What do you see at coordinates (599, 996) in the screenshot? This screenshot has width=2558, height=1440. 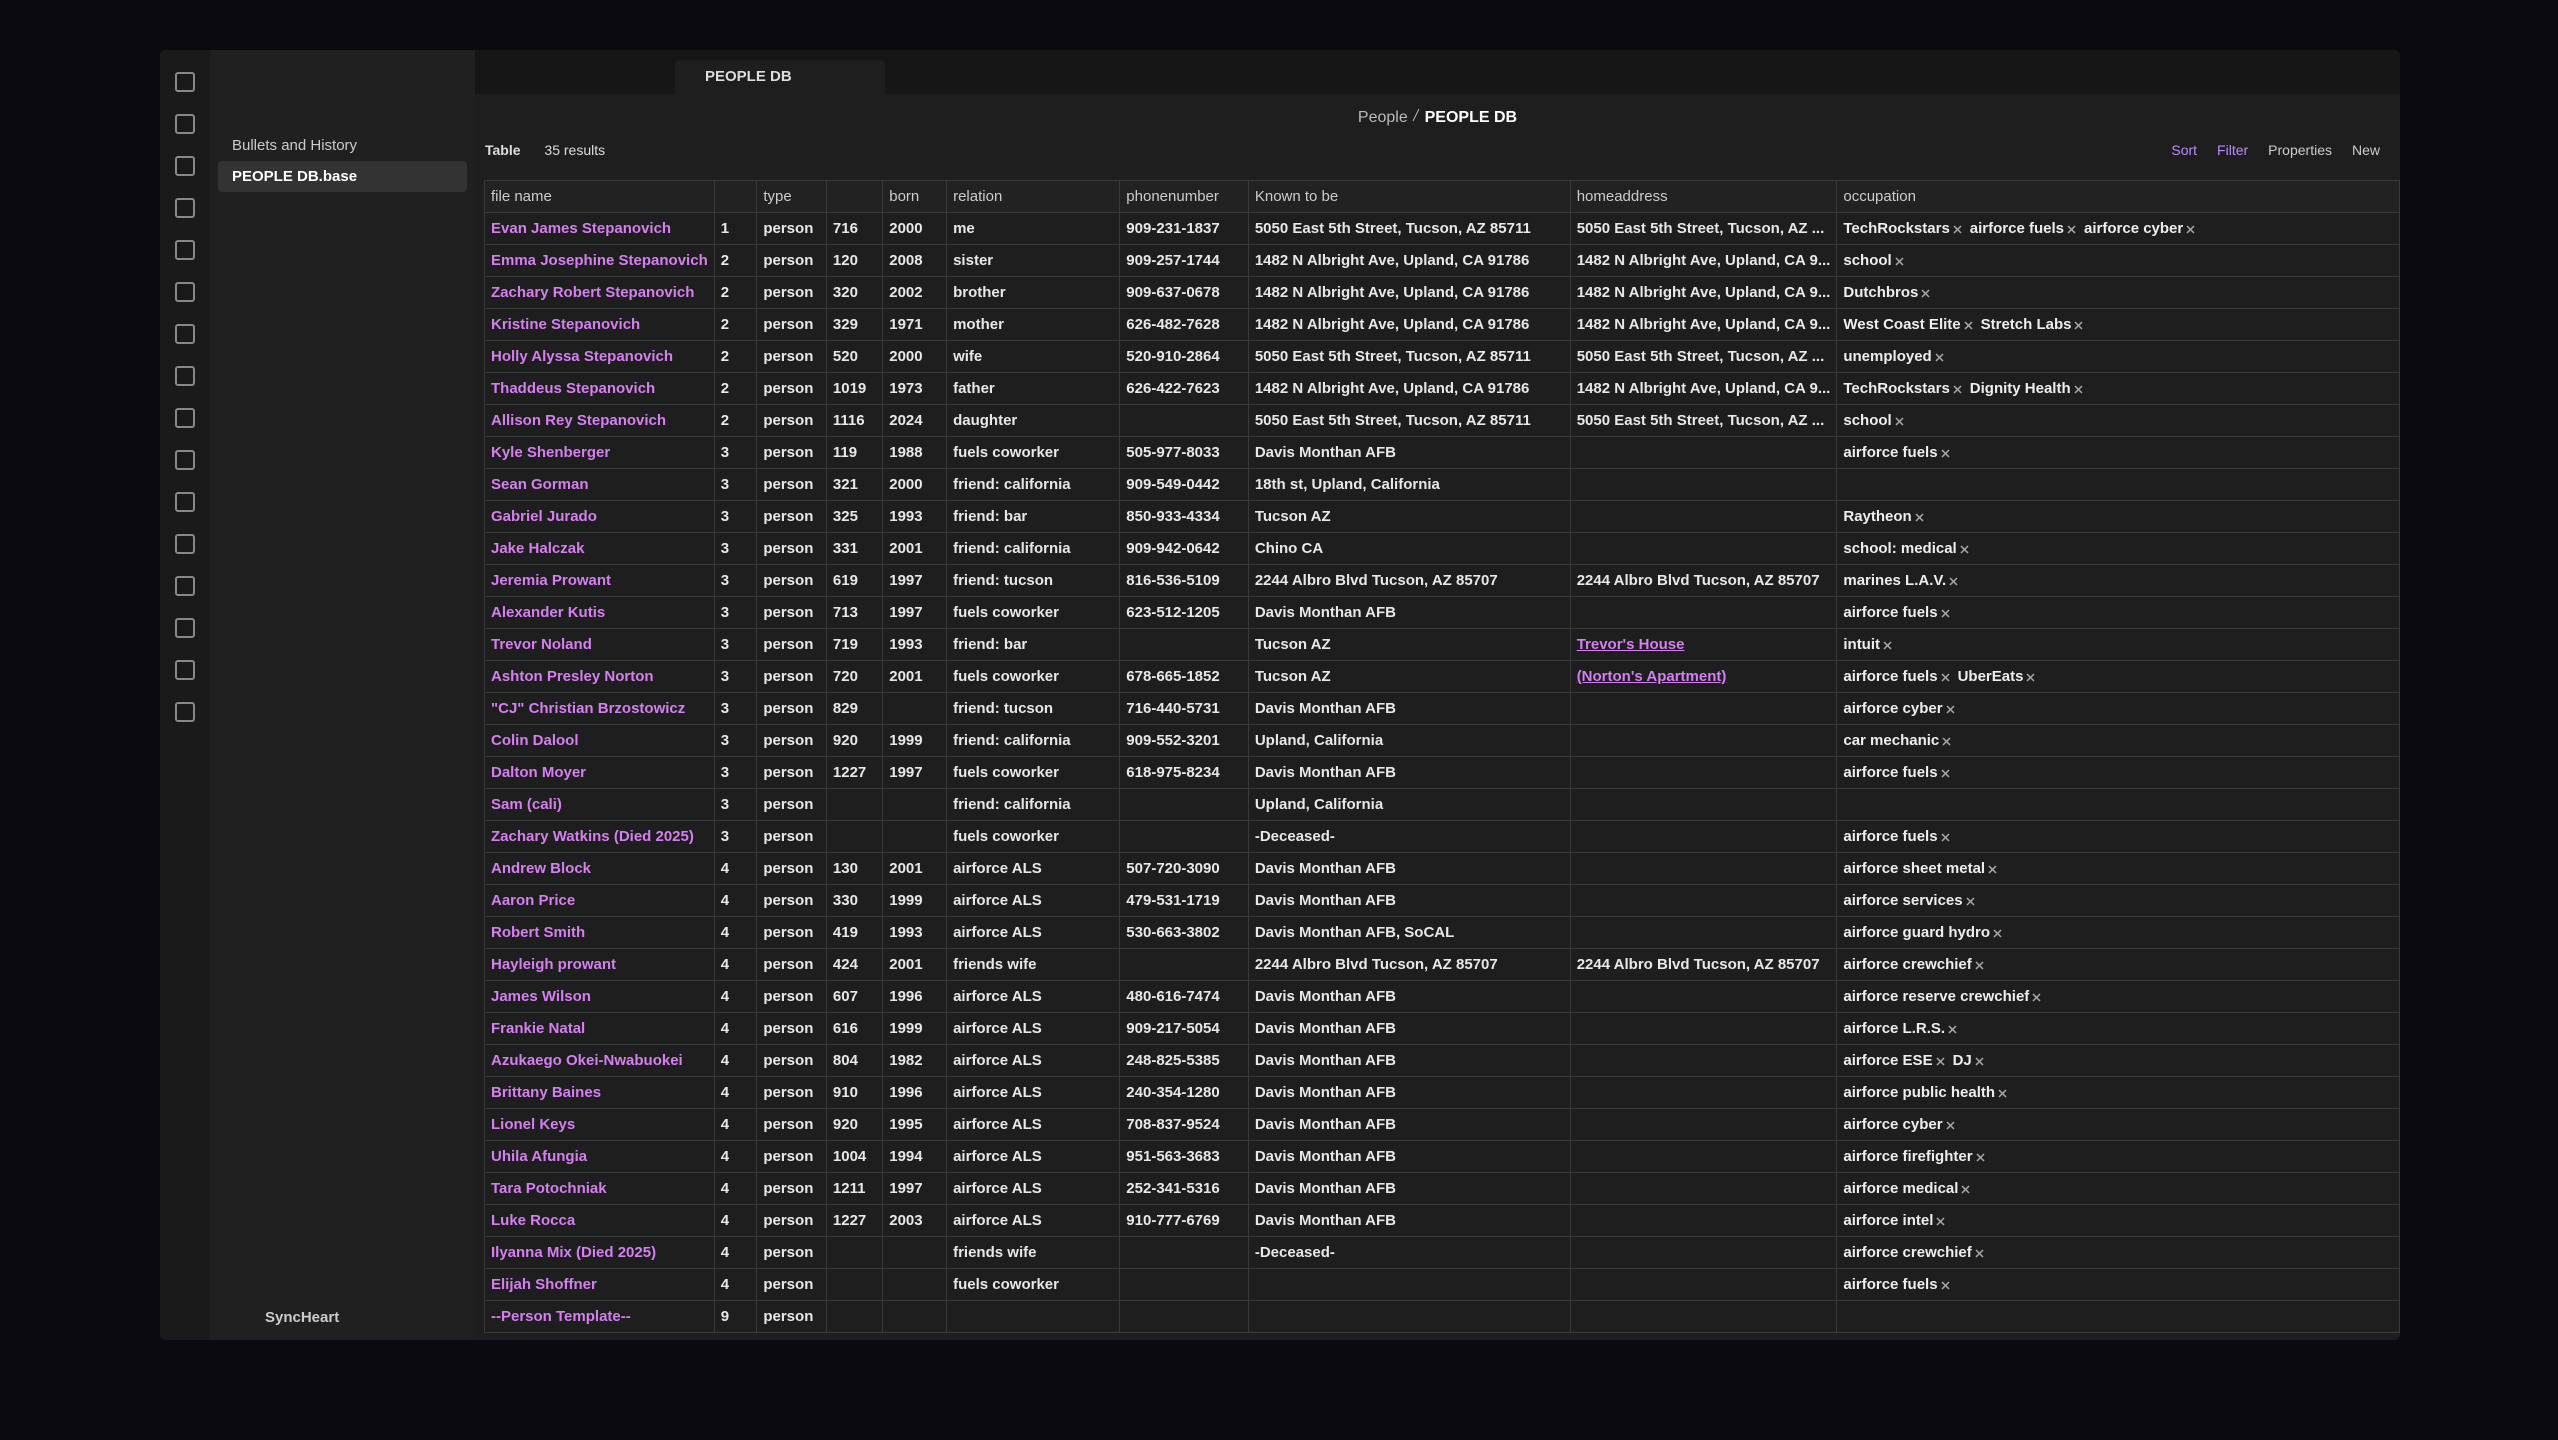 I see `file-name: James Wilson` at bounding box center [599, 996].